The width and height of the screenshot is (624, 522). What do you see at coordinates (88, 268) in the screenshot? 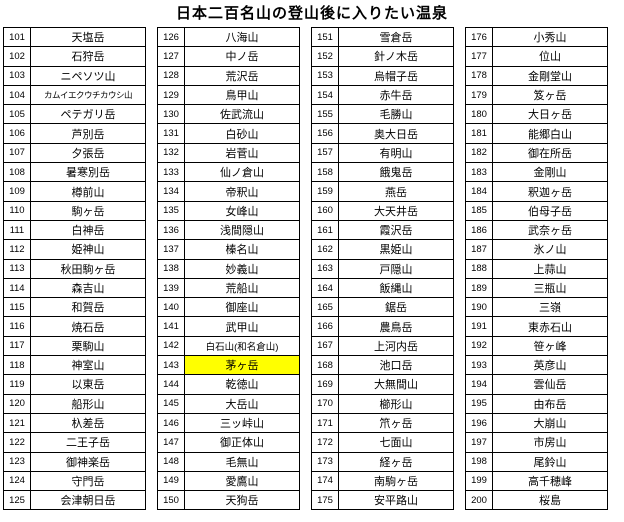
I see `mountain-name: 秋田駒ヶ岳` at bounding box center [88, 268].